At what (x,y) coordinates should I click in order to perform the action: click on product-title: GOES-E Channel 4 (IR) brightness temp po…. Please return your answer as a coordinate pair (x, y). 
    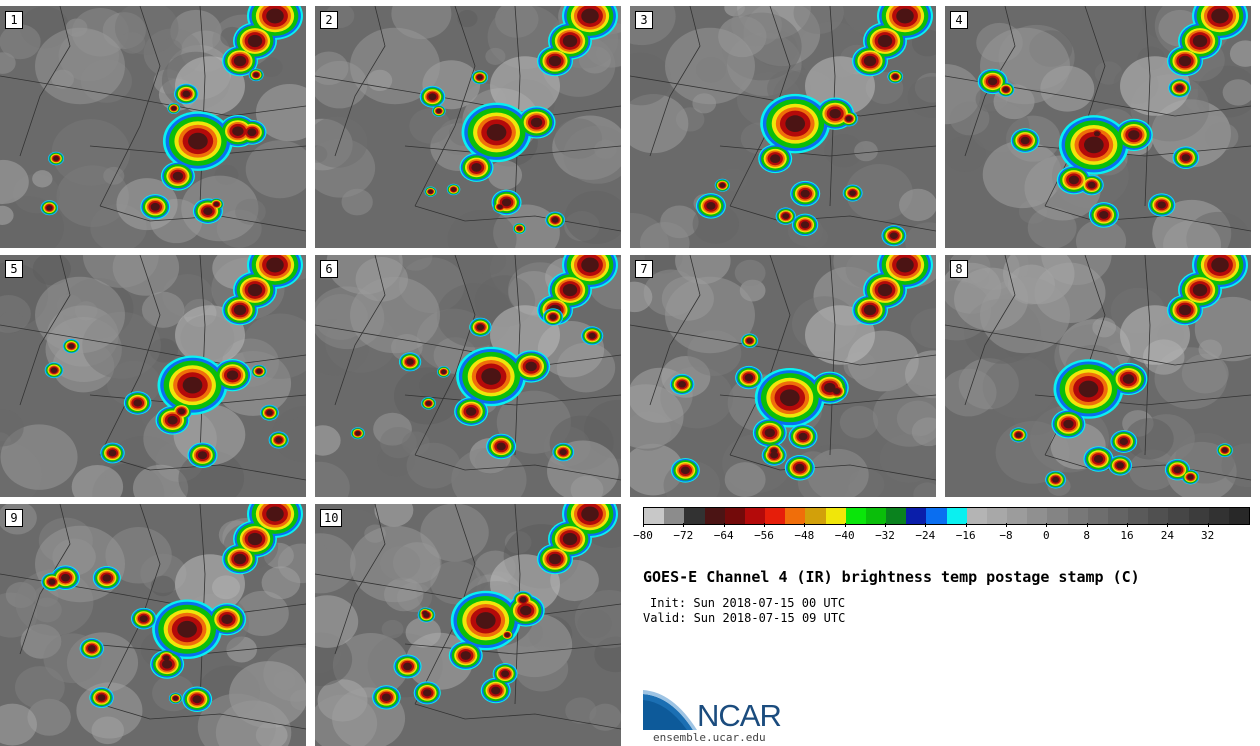
    Looking at the image, I should click on (891, 577).